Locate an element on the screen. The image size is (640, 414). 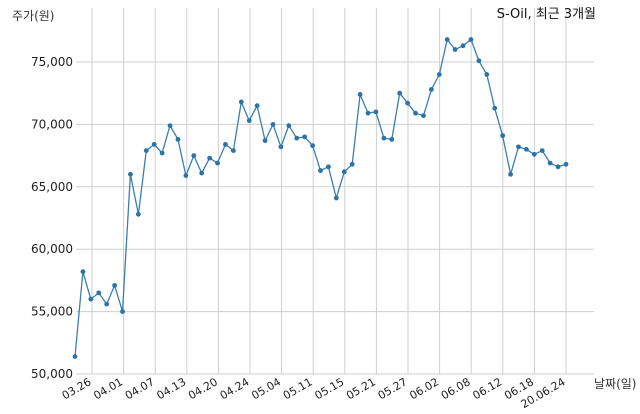
x-tick-label: 06.12 is located at coordinates (488, 388).